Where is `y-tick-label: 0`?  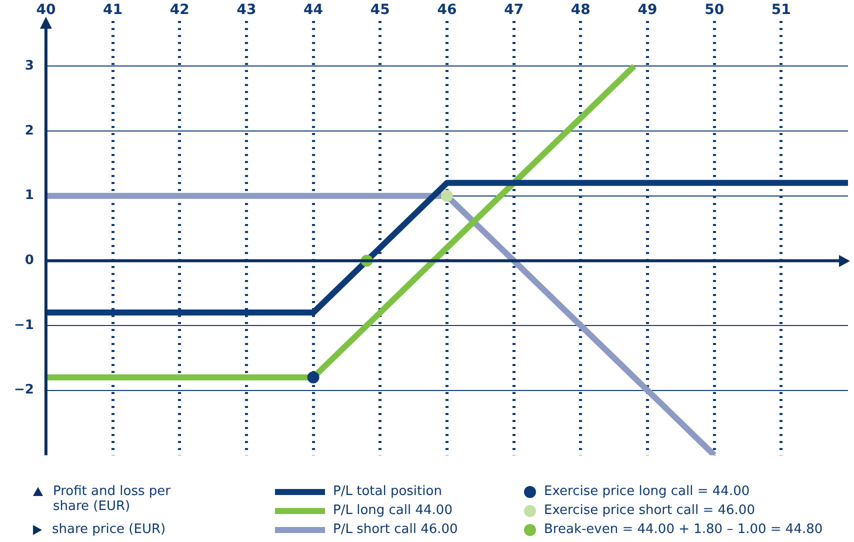
y-tick-label: 0 is located at coordinates (29, 260).